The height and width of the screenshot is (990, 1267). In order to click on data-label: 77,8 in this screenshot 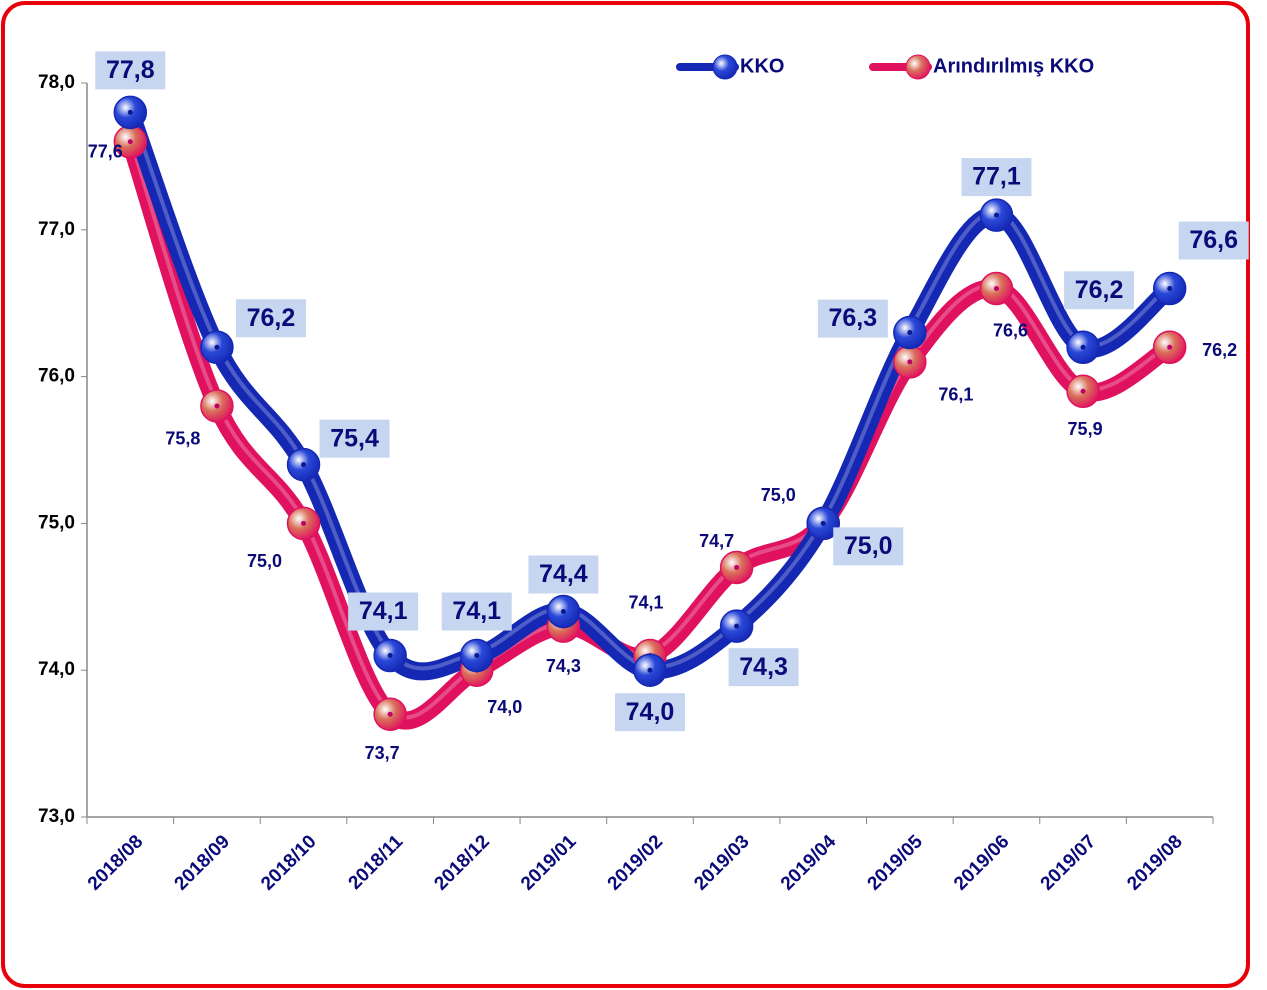, I will do `click(130, 70)`.